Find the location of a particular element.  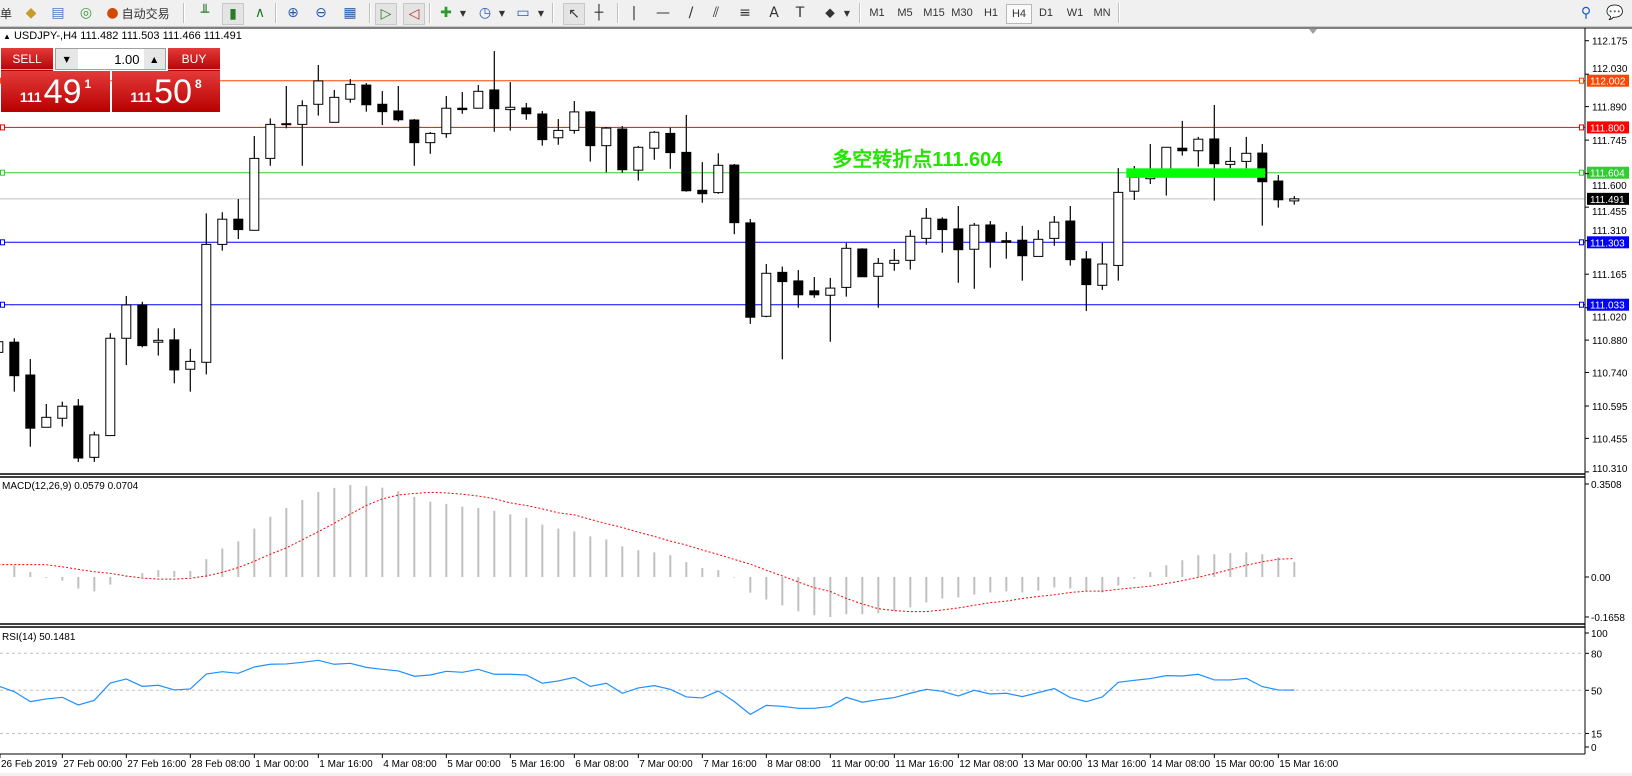

zoom-in-icon: ⊕ is located at coordinates (293, 13).